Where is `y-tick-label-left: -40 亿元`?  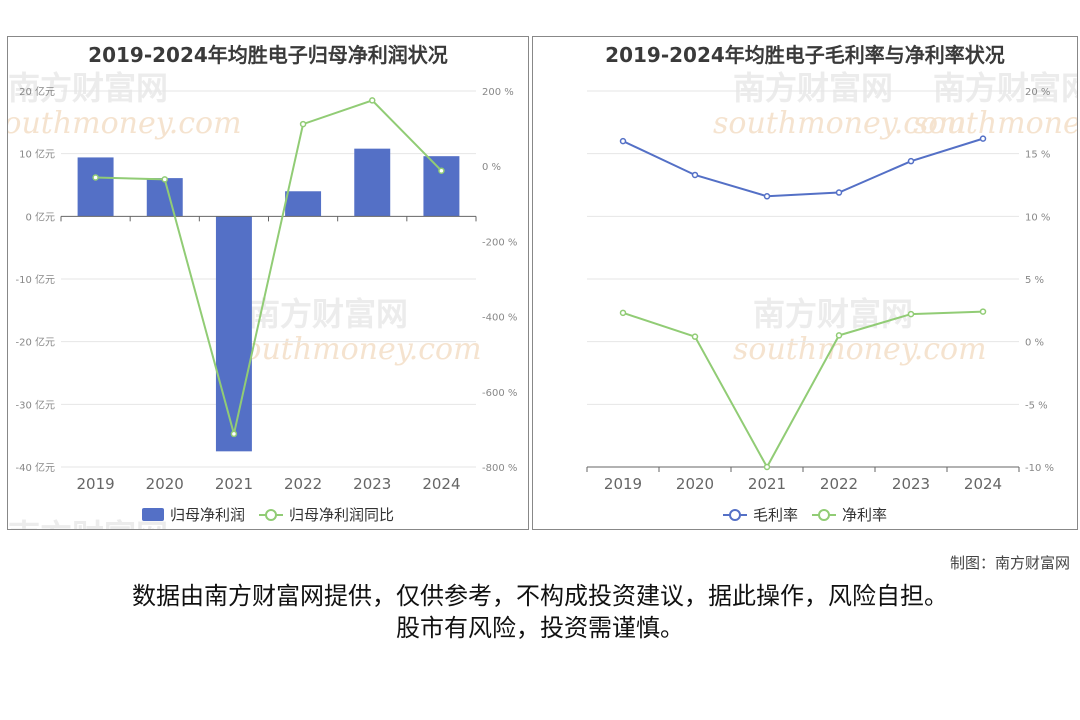
y-tick-label-left: -40 亿元 is located at coordinates (35, 467).